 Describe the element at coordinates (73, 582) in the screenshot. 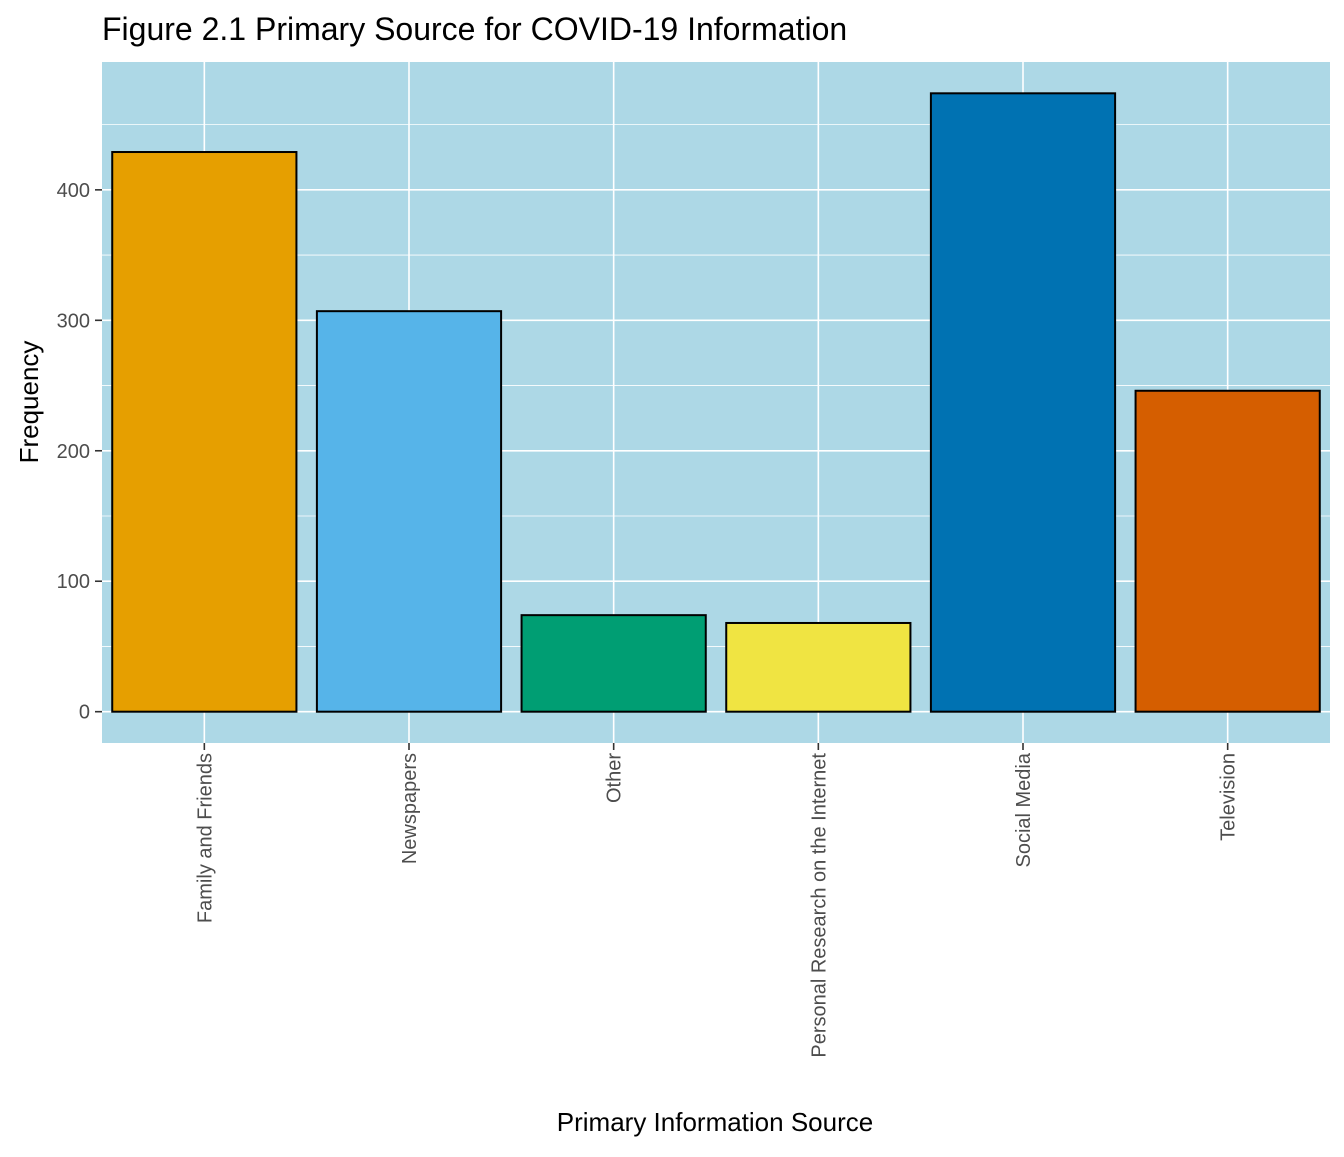

I see `y-tick-label: 100` at that location.